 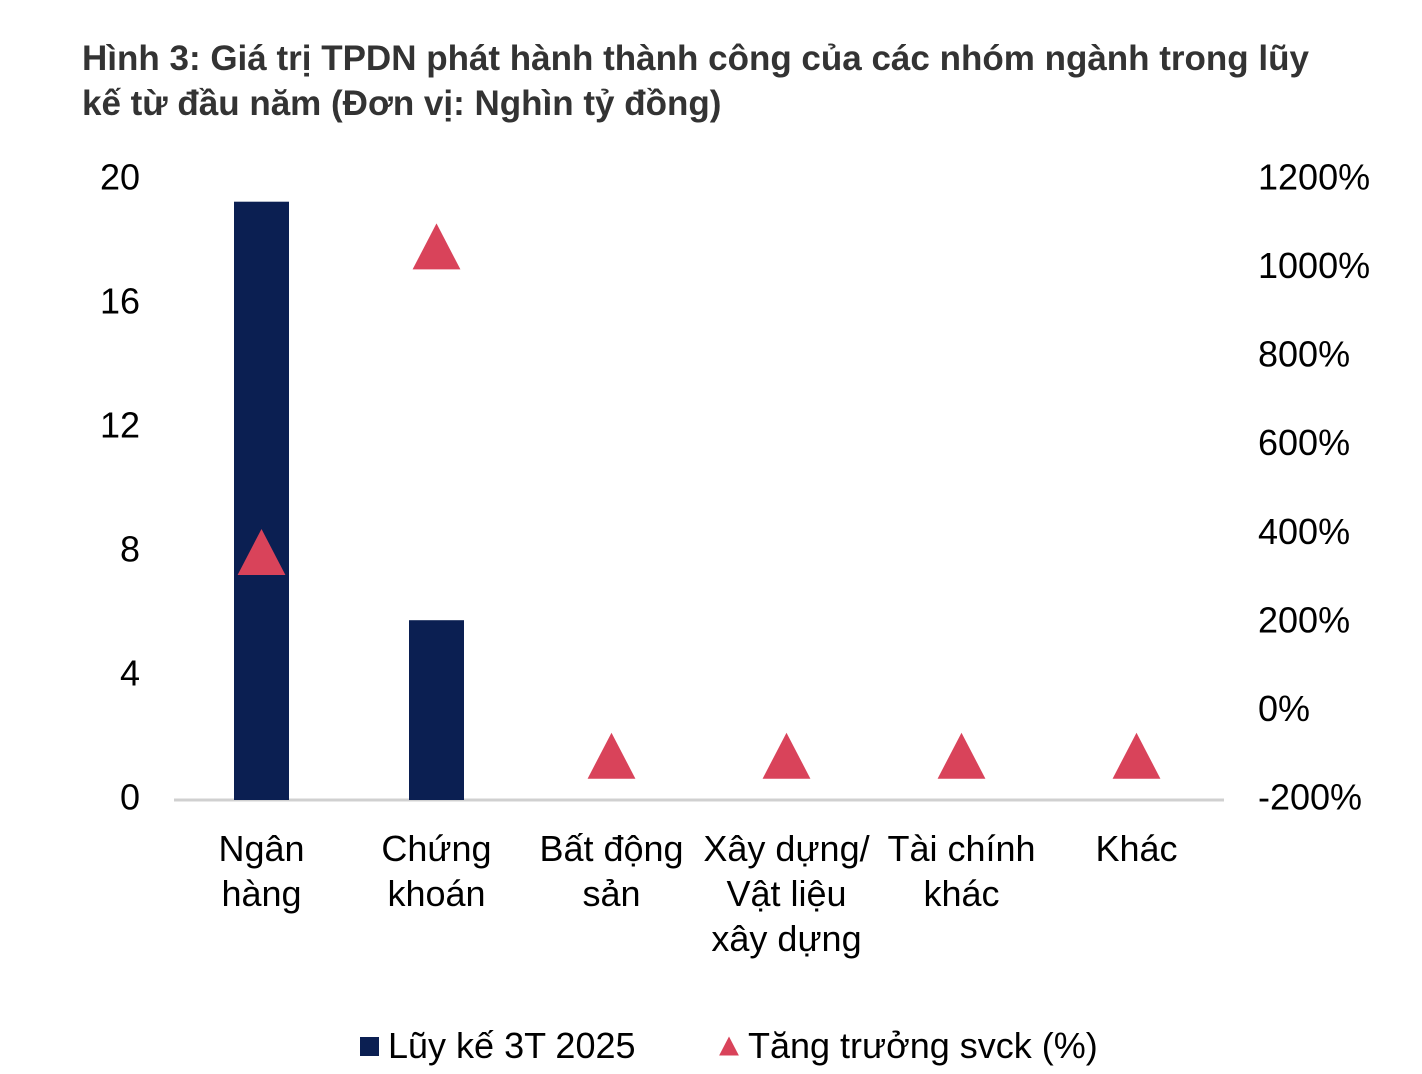 I want to click on y2-tick-label: 0%, so click(x=1284, y=708).